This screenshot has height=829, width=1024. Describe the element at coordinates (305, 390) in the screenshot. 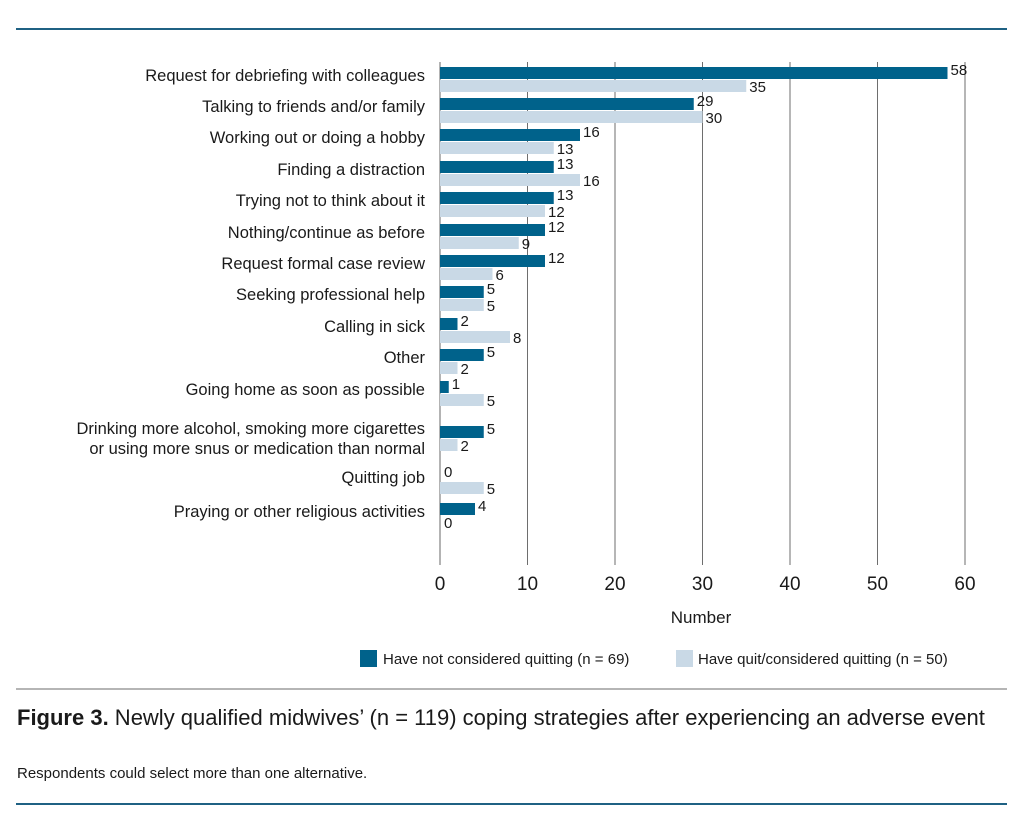

I see `category-label: Going home as soon as possible` at that location.